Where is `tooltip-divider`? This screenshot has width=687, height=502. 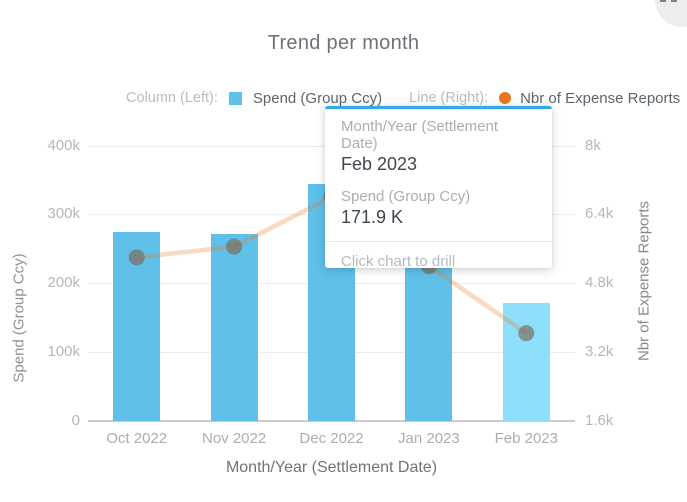
tooltip-divider is located at coordinates (438, 241).